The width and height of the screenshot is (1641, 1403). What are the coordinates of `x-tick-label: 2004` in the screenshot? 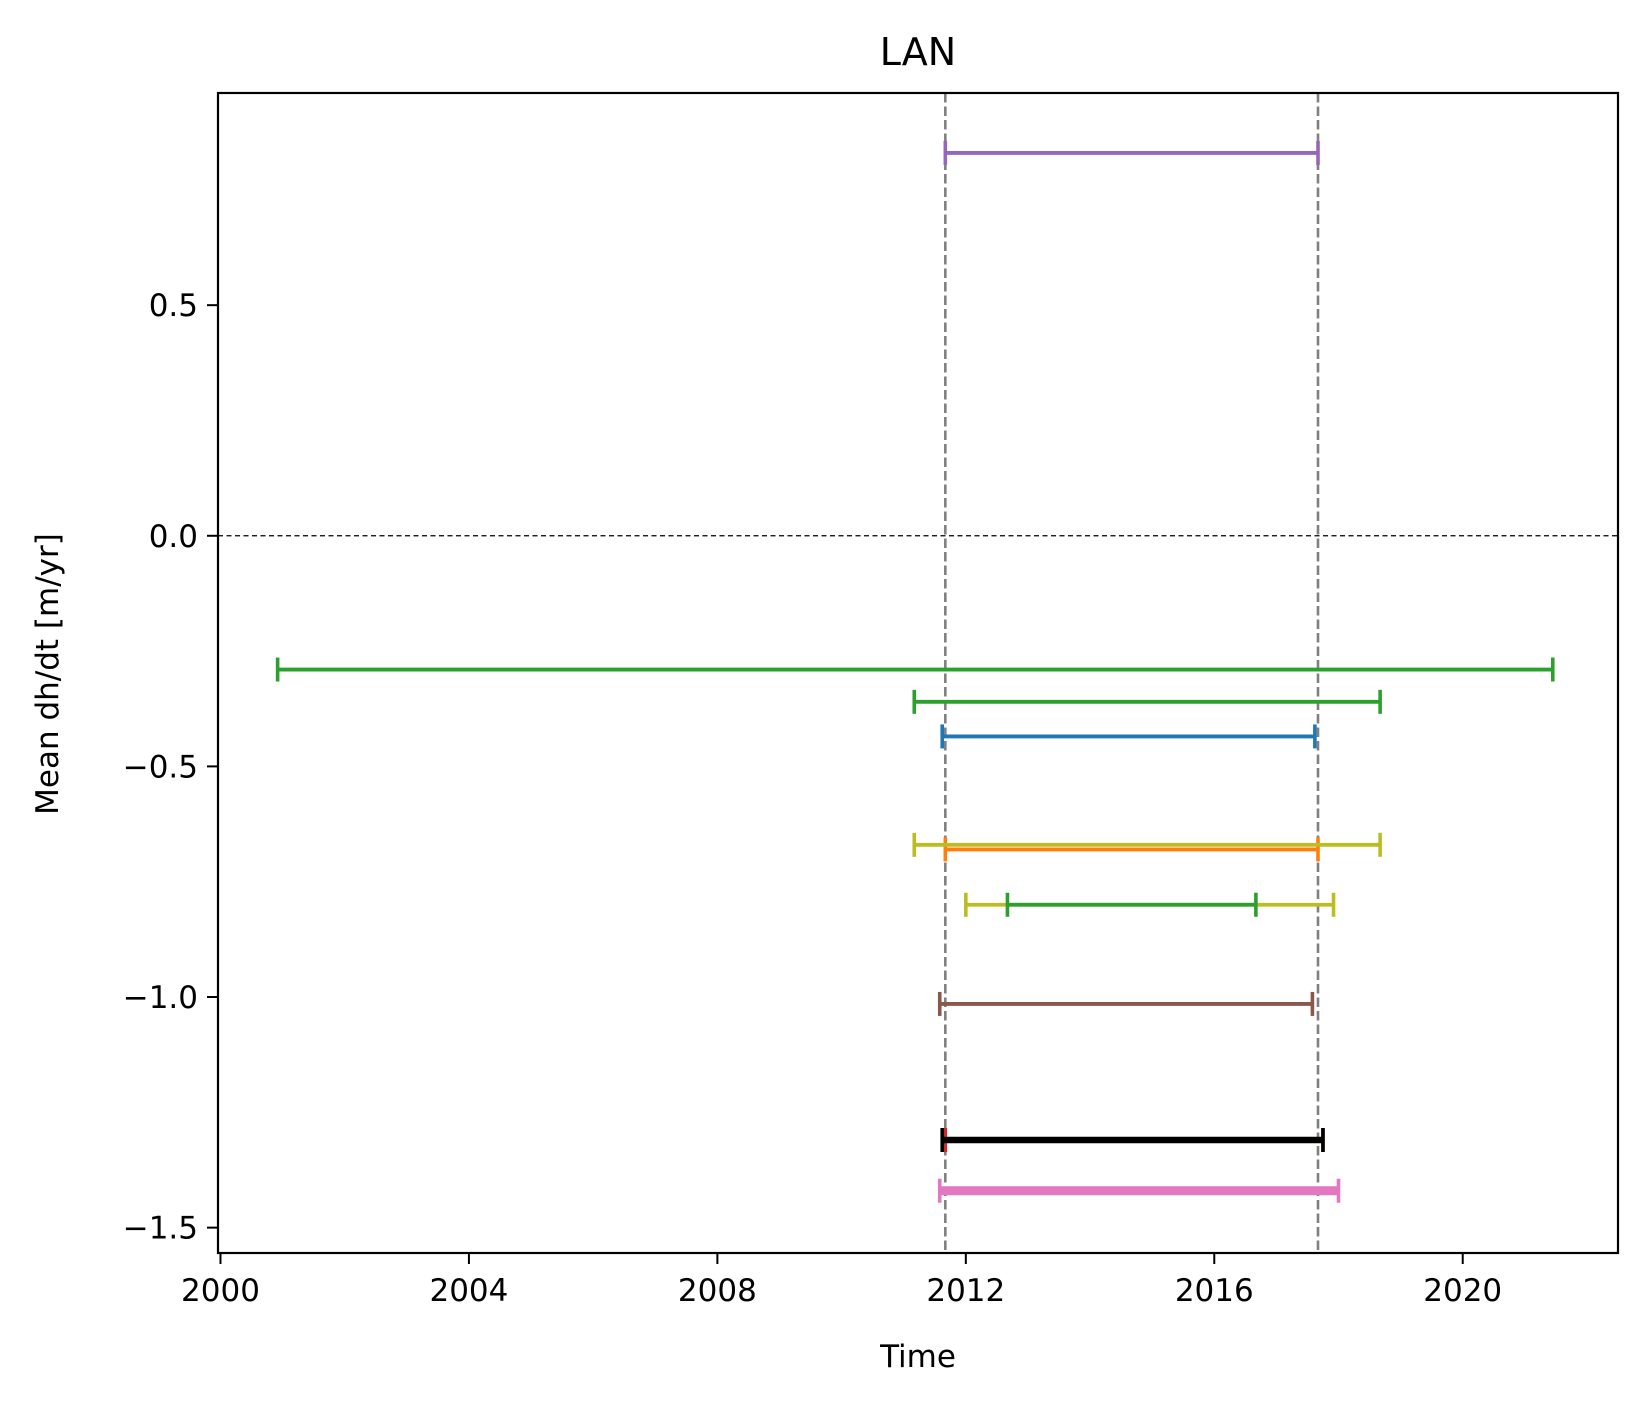 It's located at (468, 1291).